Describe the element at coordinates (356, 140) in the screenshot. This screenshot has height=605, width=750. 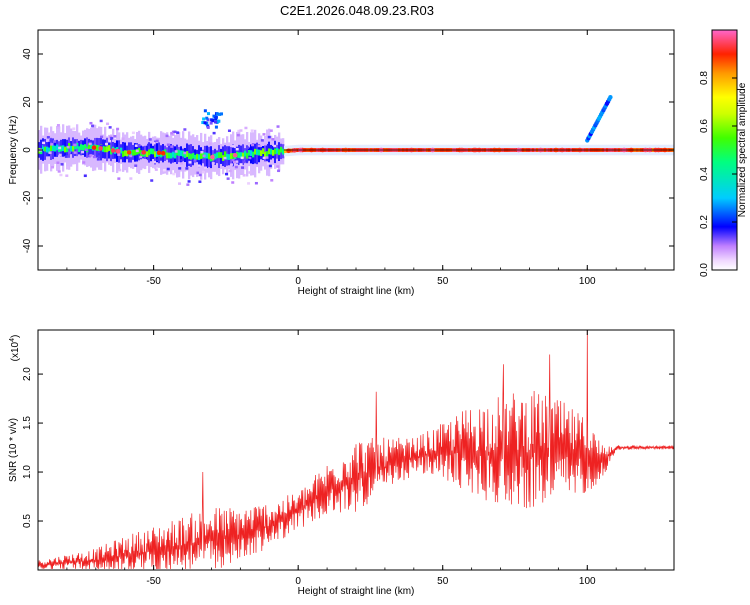
I see `spectrogram-marks` at that location.